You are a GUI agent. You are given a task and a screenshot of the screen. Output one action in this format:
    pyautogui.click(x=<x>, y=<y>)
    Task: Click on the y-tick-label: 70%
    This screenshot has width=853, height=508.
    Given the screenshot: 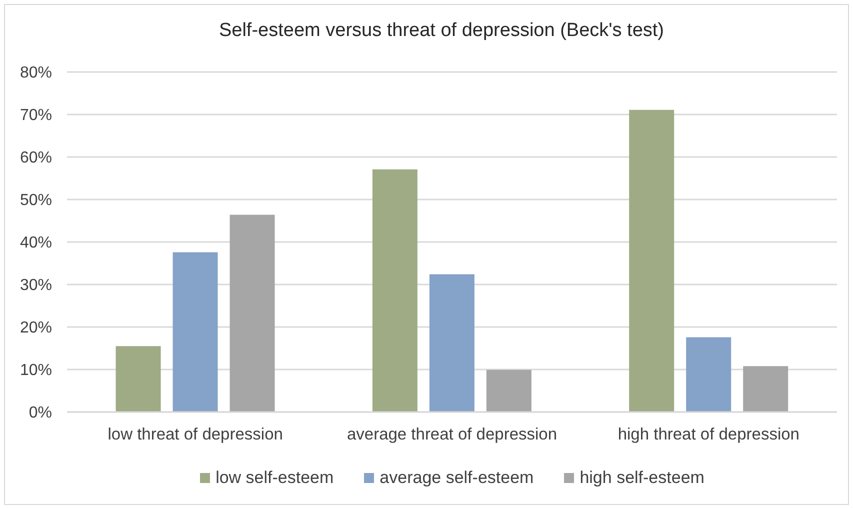 What is the action you would take?
    pyautogui.click(x=36, y=115)
    